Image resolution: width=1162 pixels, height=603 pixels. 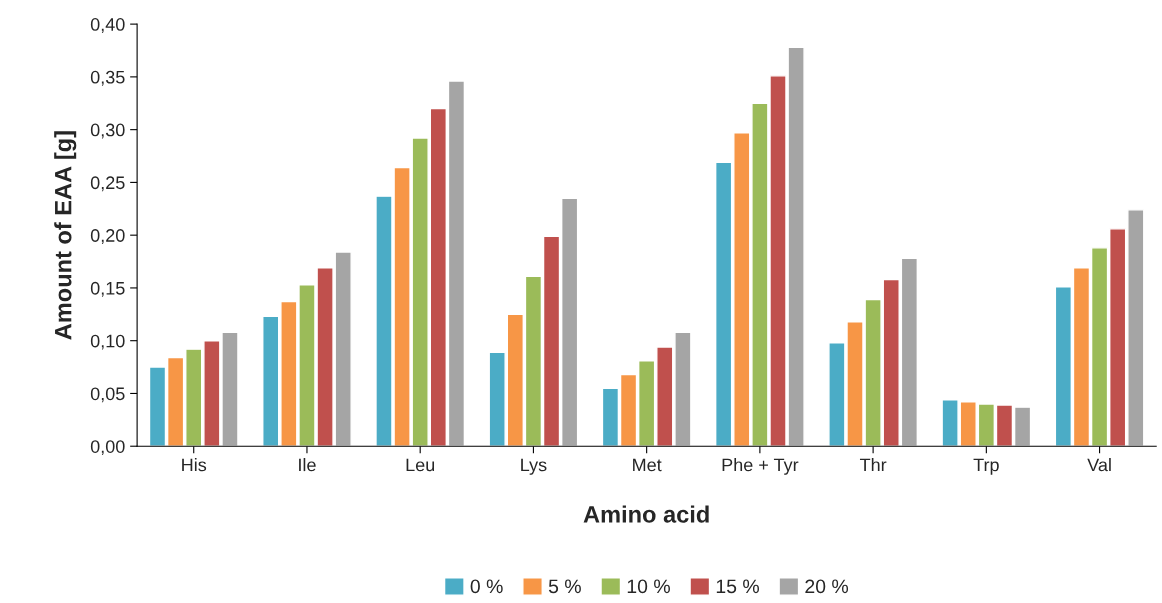 I want to click on y-tick-label: 0,40, so click(x=107, y=25).